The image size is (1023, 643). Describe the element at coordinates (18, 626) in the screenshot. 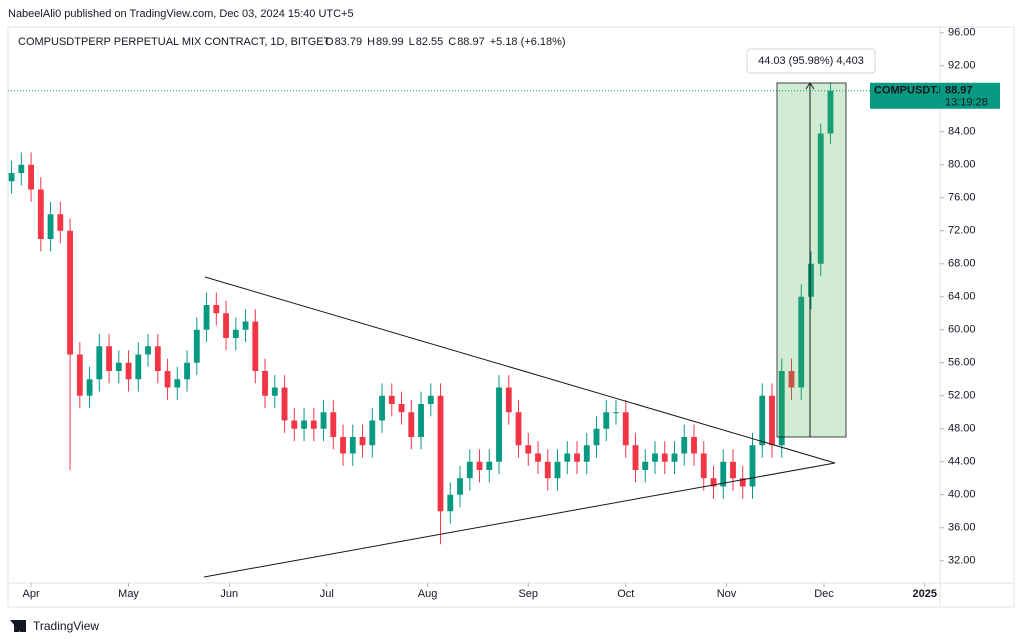

I see `tradingview-logo` at that location.